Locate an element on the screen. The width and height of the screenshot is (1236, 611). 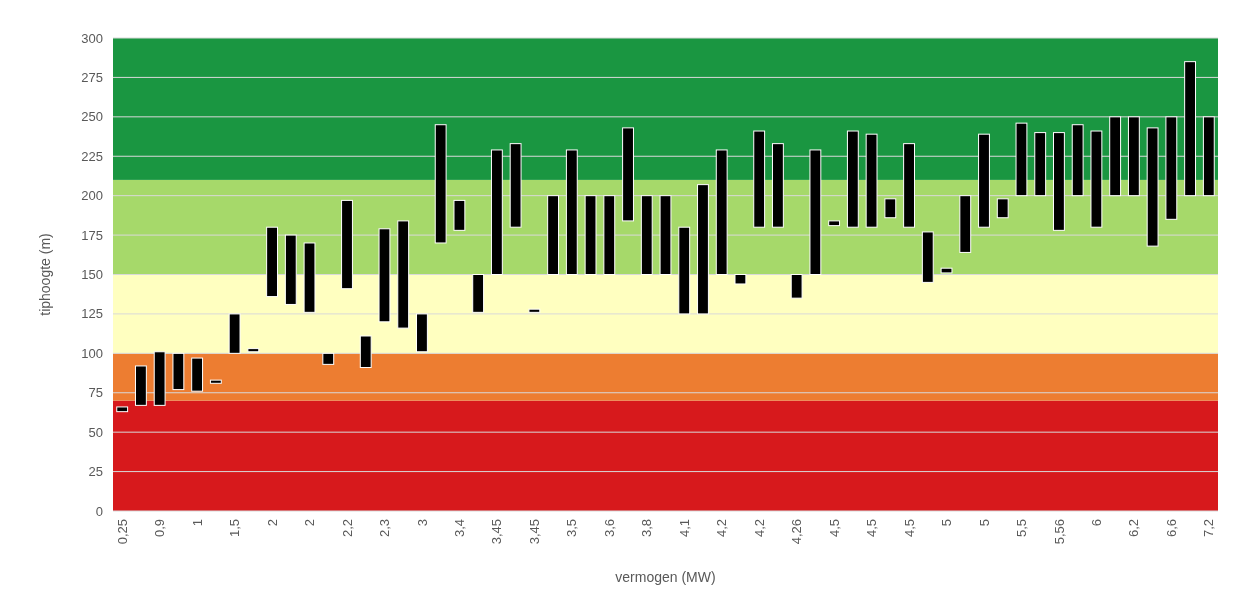
x-tick-label: 2,3 is located at coordinates (385, 528).